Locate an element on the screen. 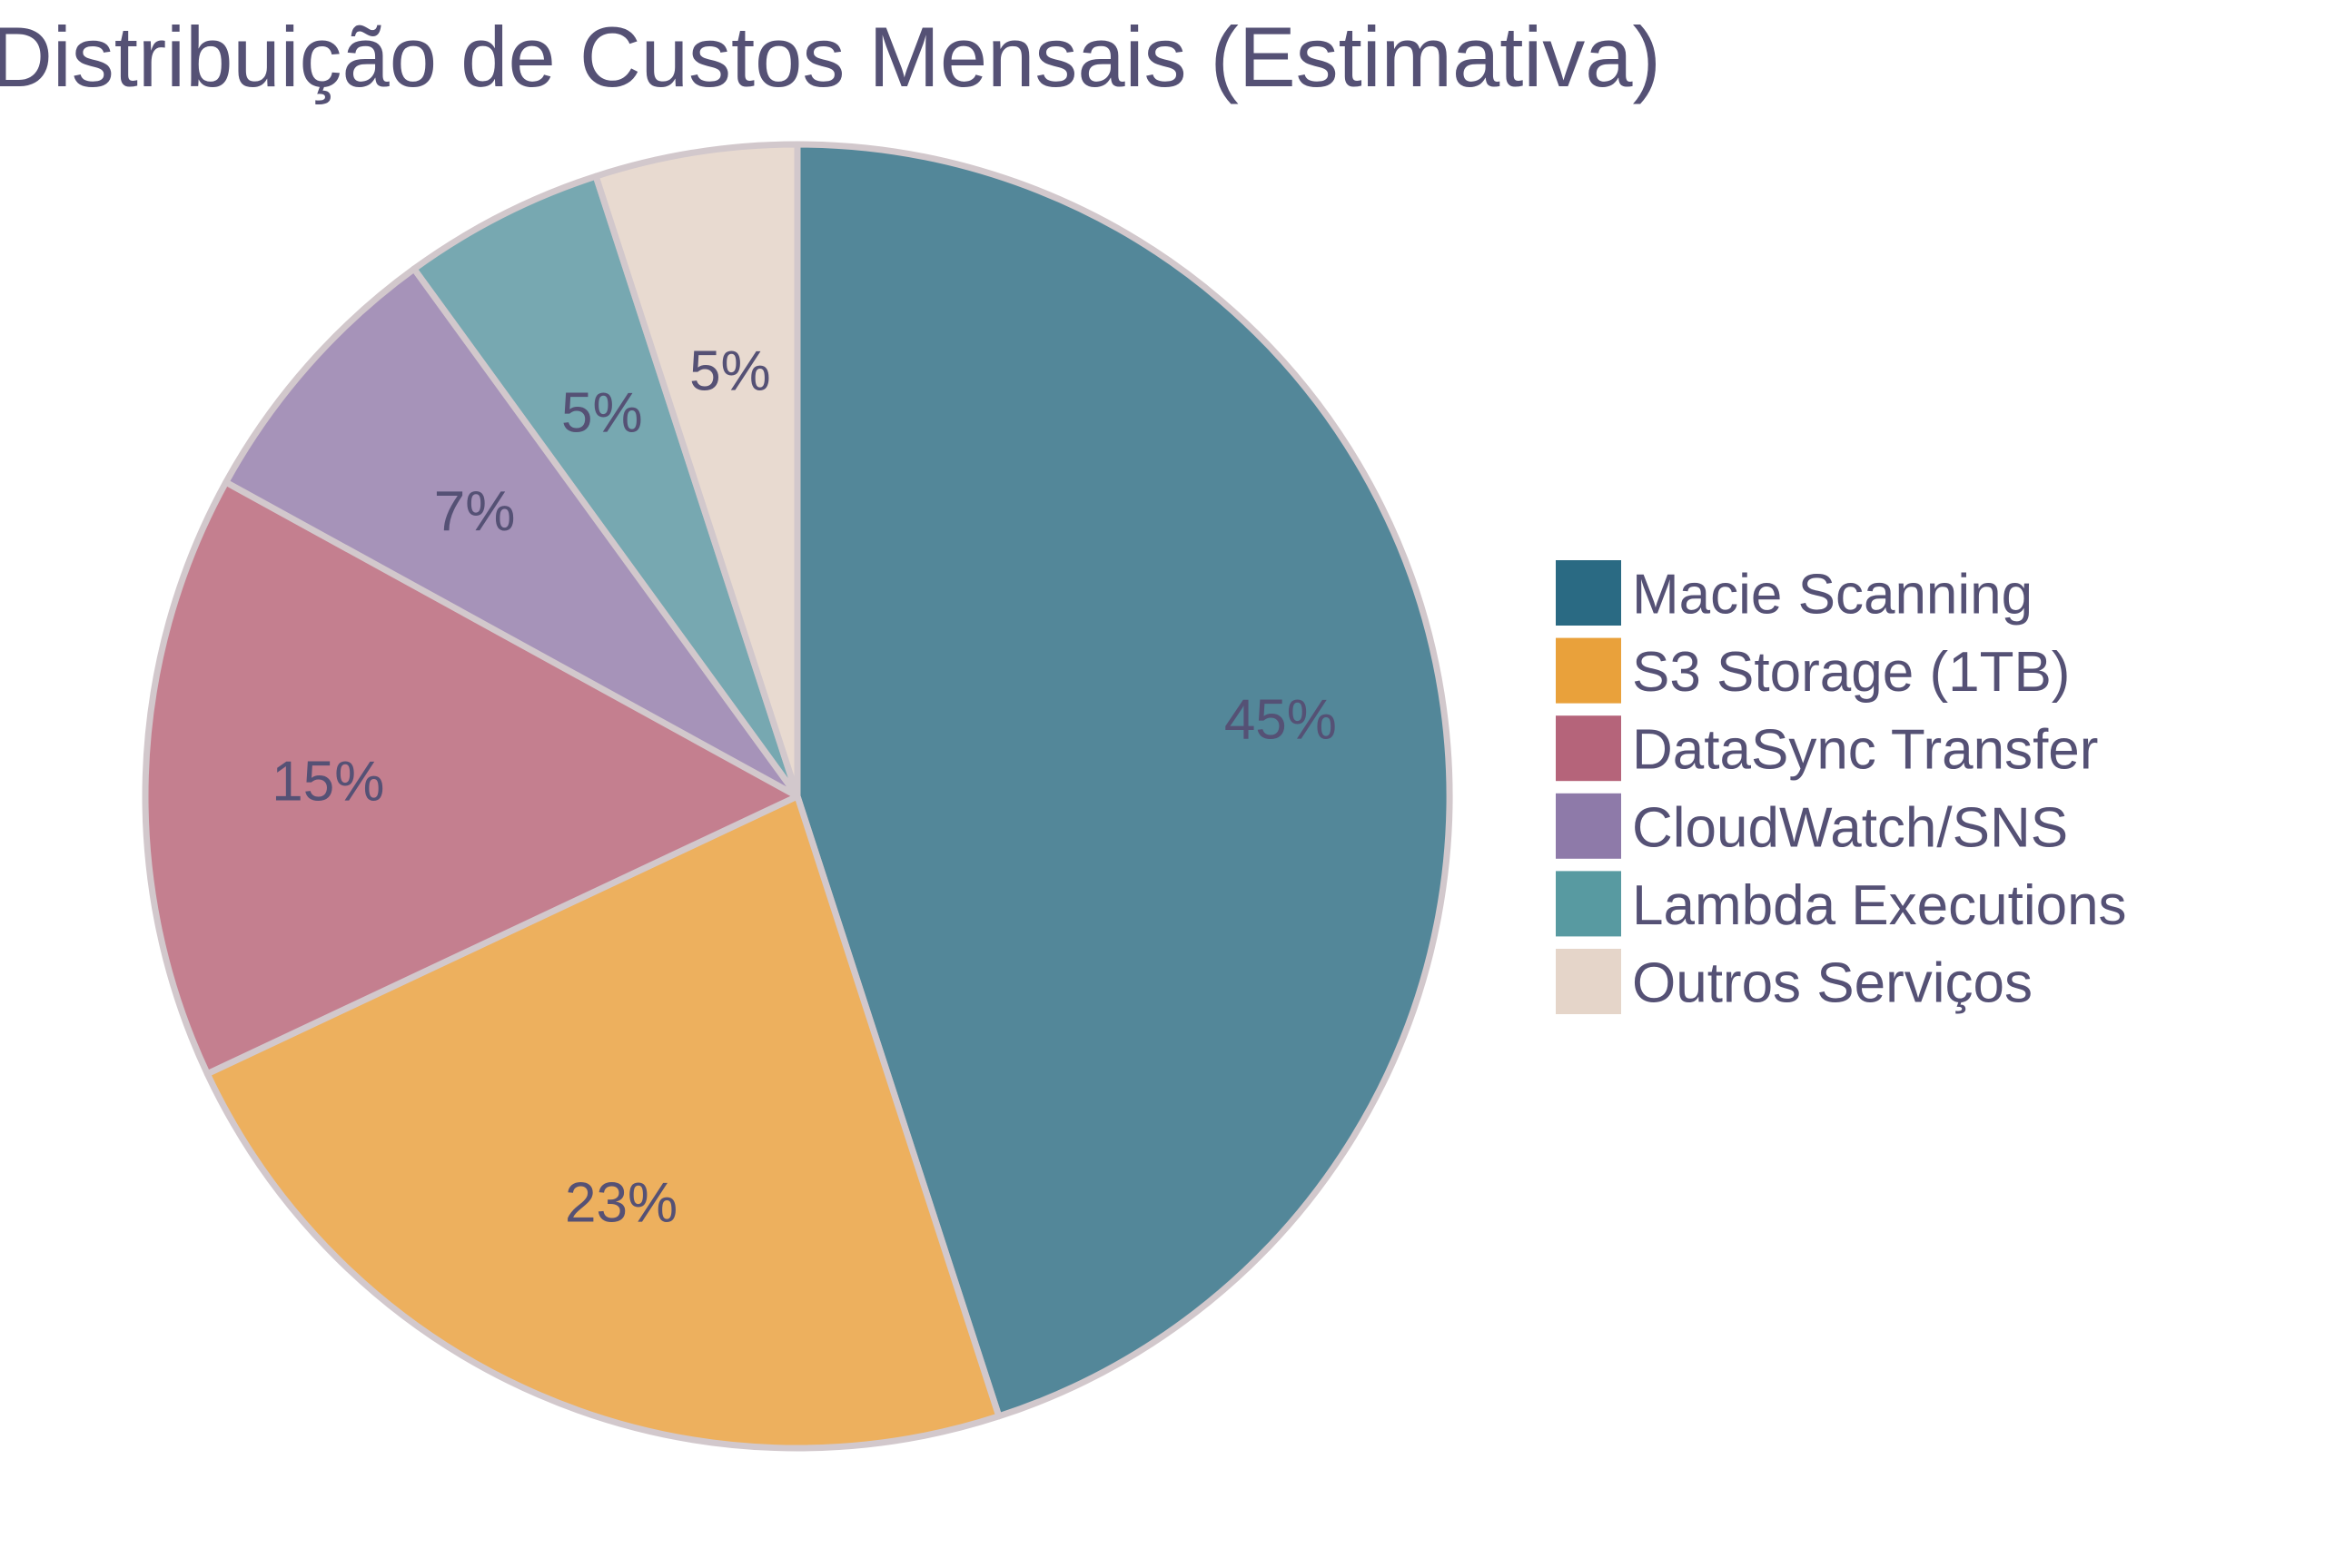 The width and height of the screenshot is (2325, 1568). legend-swatch-s3-storage-1tb is located at coordinates (1588, 671).